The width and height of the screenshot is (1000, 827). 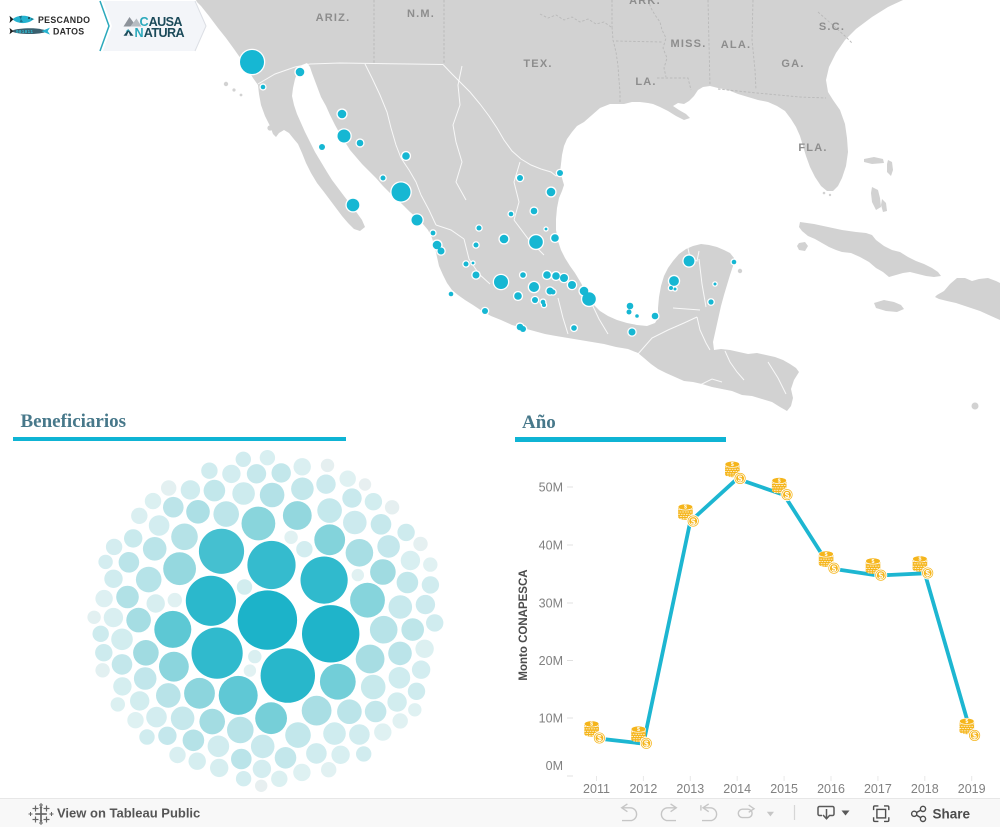 What do you see at coordinates (737, 789) in the screenshot?
I see `svg-text: 2014` at bounding box center [737, 789].